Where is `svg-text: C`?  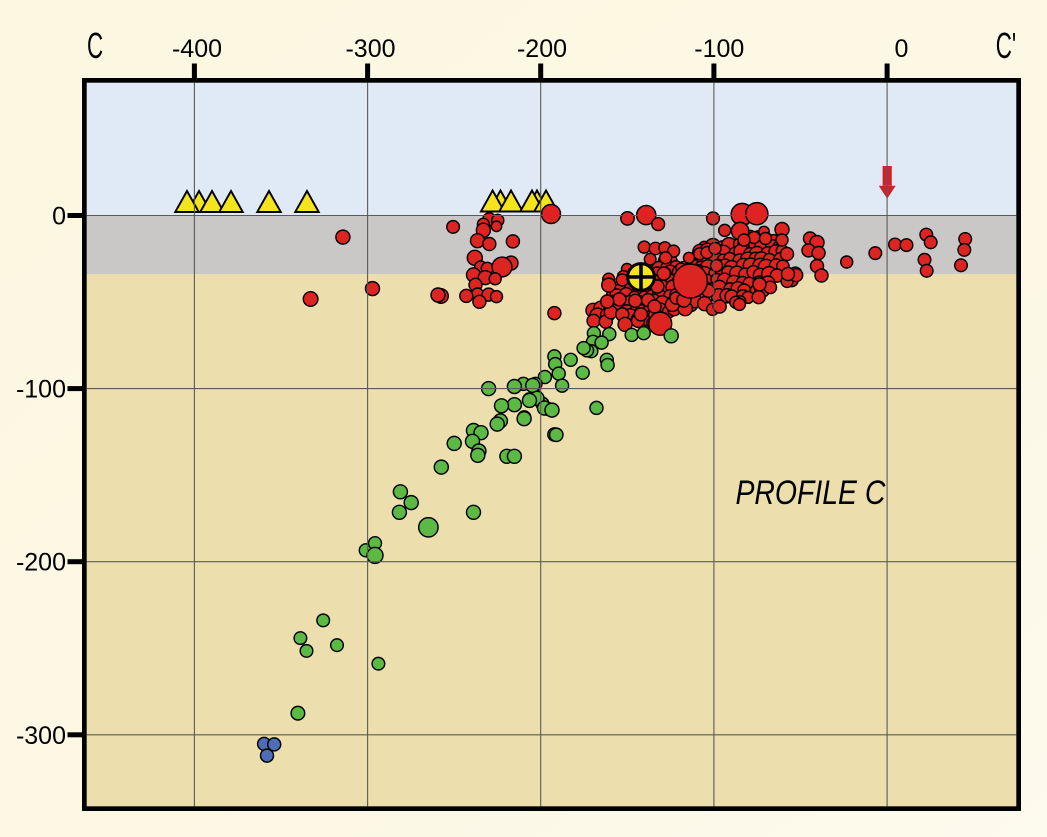
svg-text: C is located at coordinates (95, 47).